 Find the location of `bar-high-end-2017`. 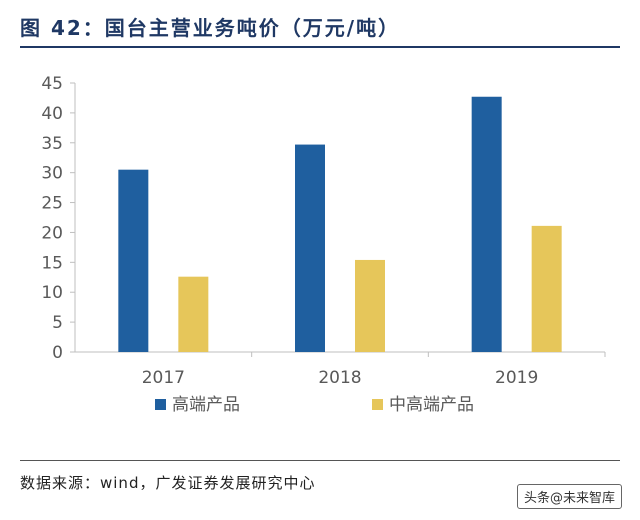

bar-high-end-2017 is located at coordinates (133, 260).